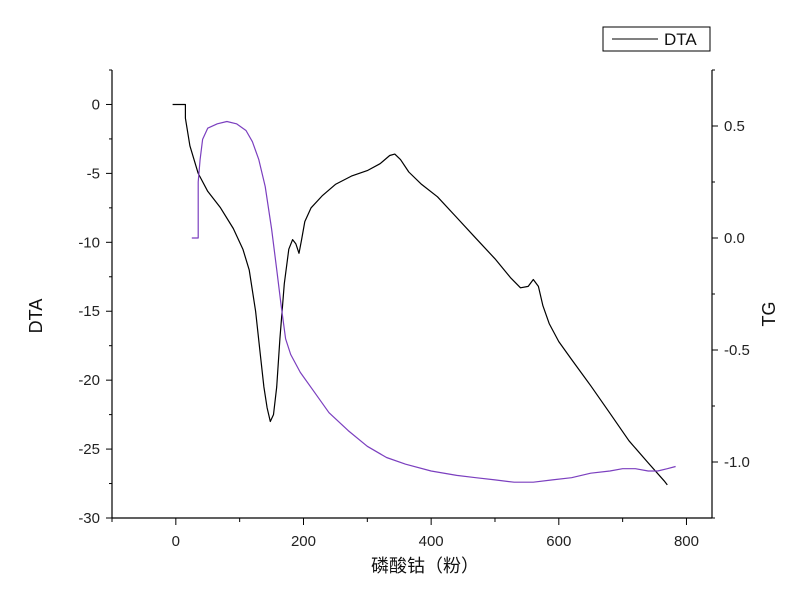 This screenshot has width=800, height=609. I want to click on right-tick-label: -1.0, so click(737, 462).